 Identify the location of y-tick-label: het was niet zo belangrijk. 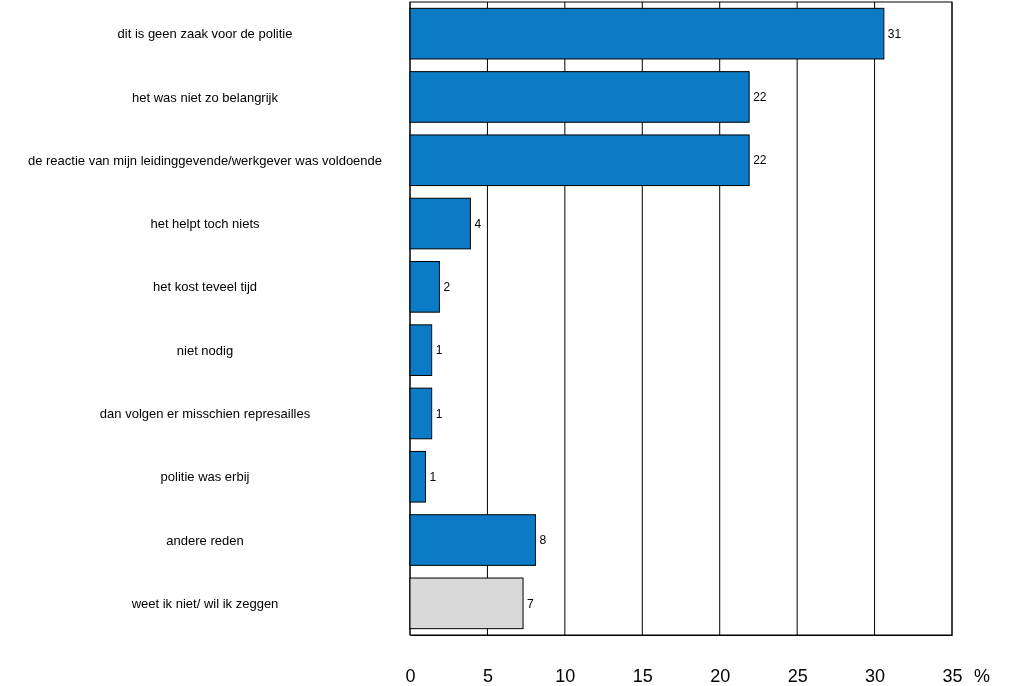
(205, 97).